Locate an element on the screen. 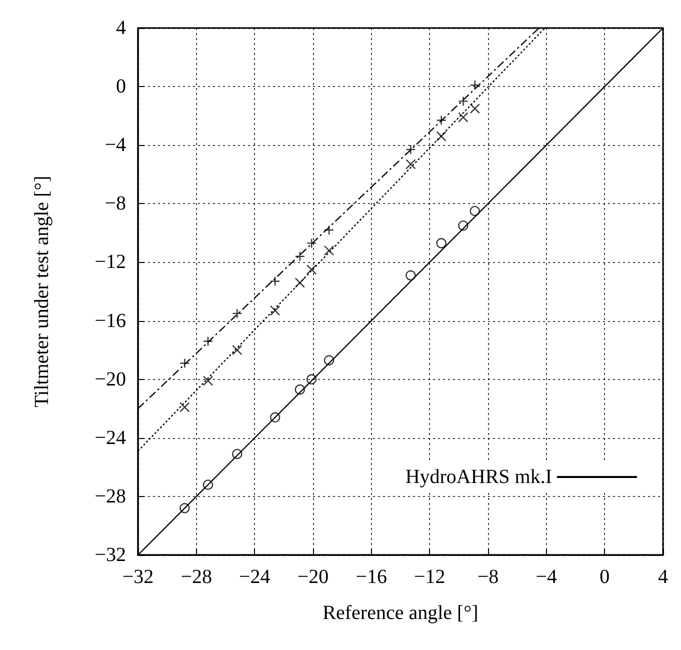  x-tick-label: −4 is located at coordinates (546, 577).